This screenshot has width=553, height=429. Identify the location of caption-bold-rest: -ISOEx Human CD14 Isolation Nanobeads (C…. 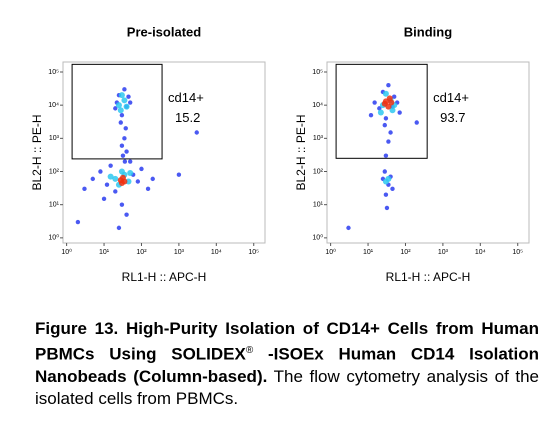
(287, 365).